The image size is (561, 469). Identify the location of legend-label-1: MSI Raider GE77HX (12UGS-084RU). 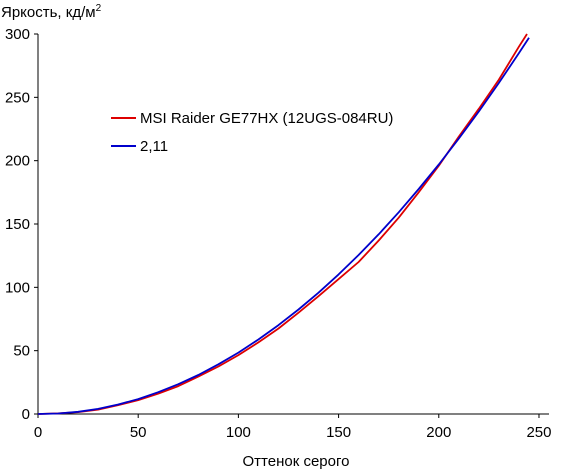
(266, 118).